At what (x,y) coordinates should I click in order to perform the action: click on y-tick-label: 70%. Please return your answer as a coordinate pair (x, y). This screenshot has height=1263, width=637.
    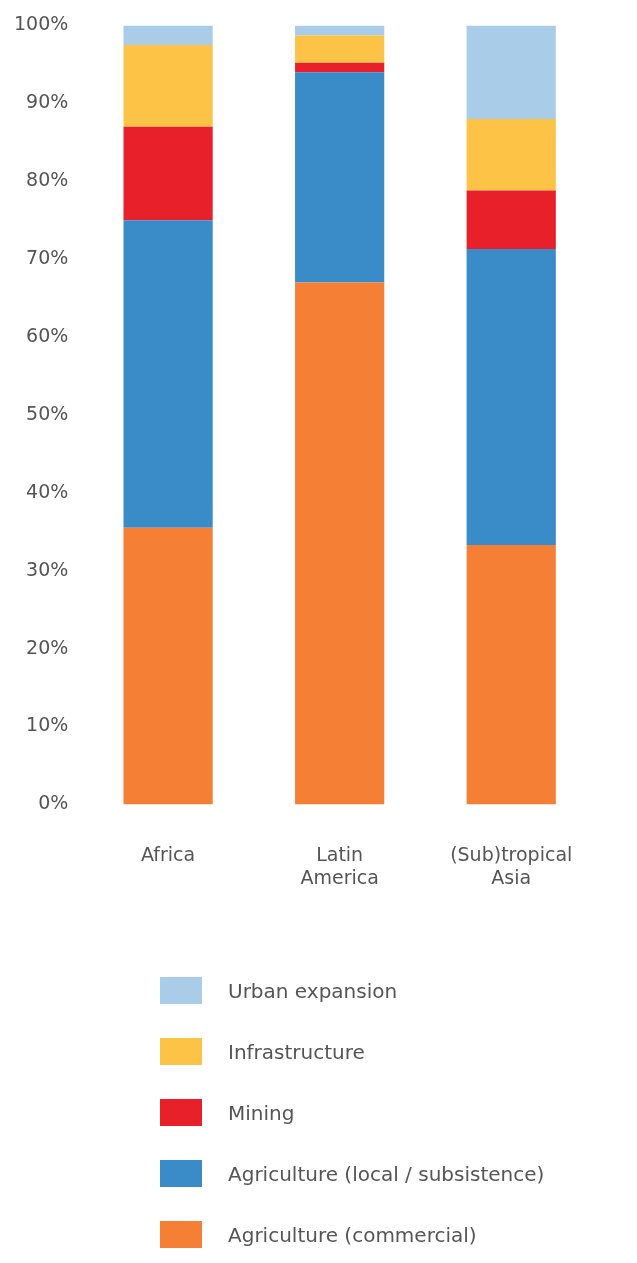
    Looking at the image, I should click on (47, 257).